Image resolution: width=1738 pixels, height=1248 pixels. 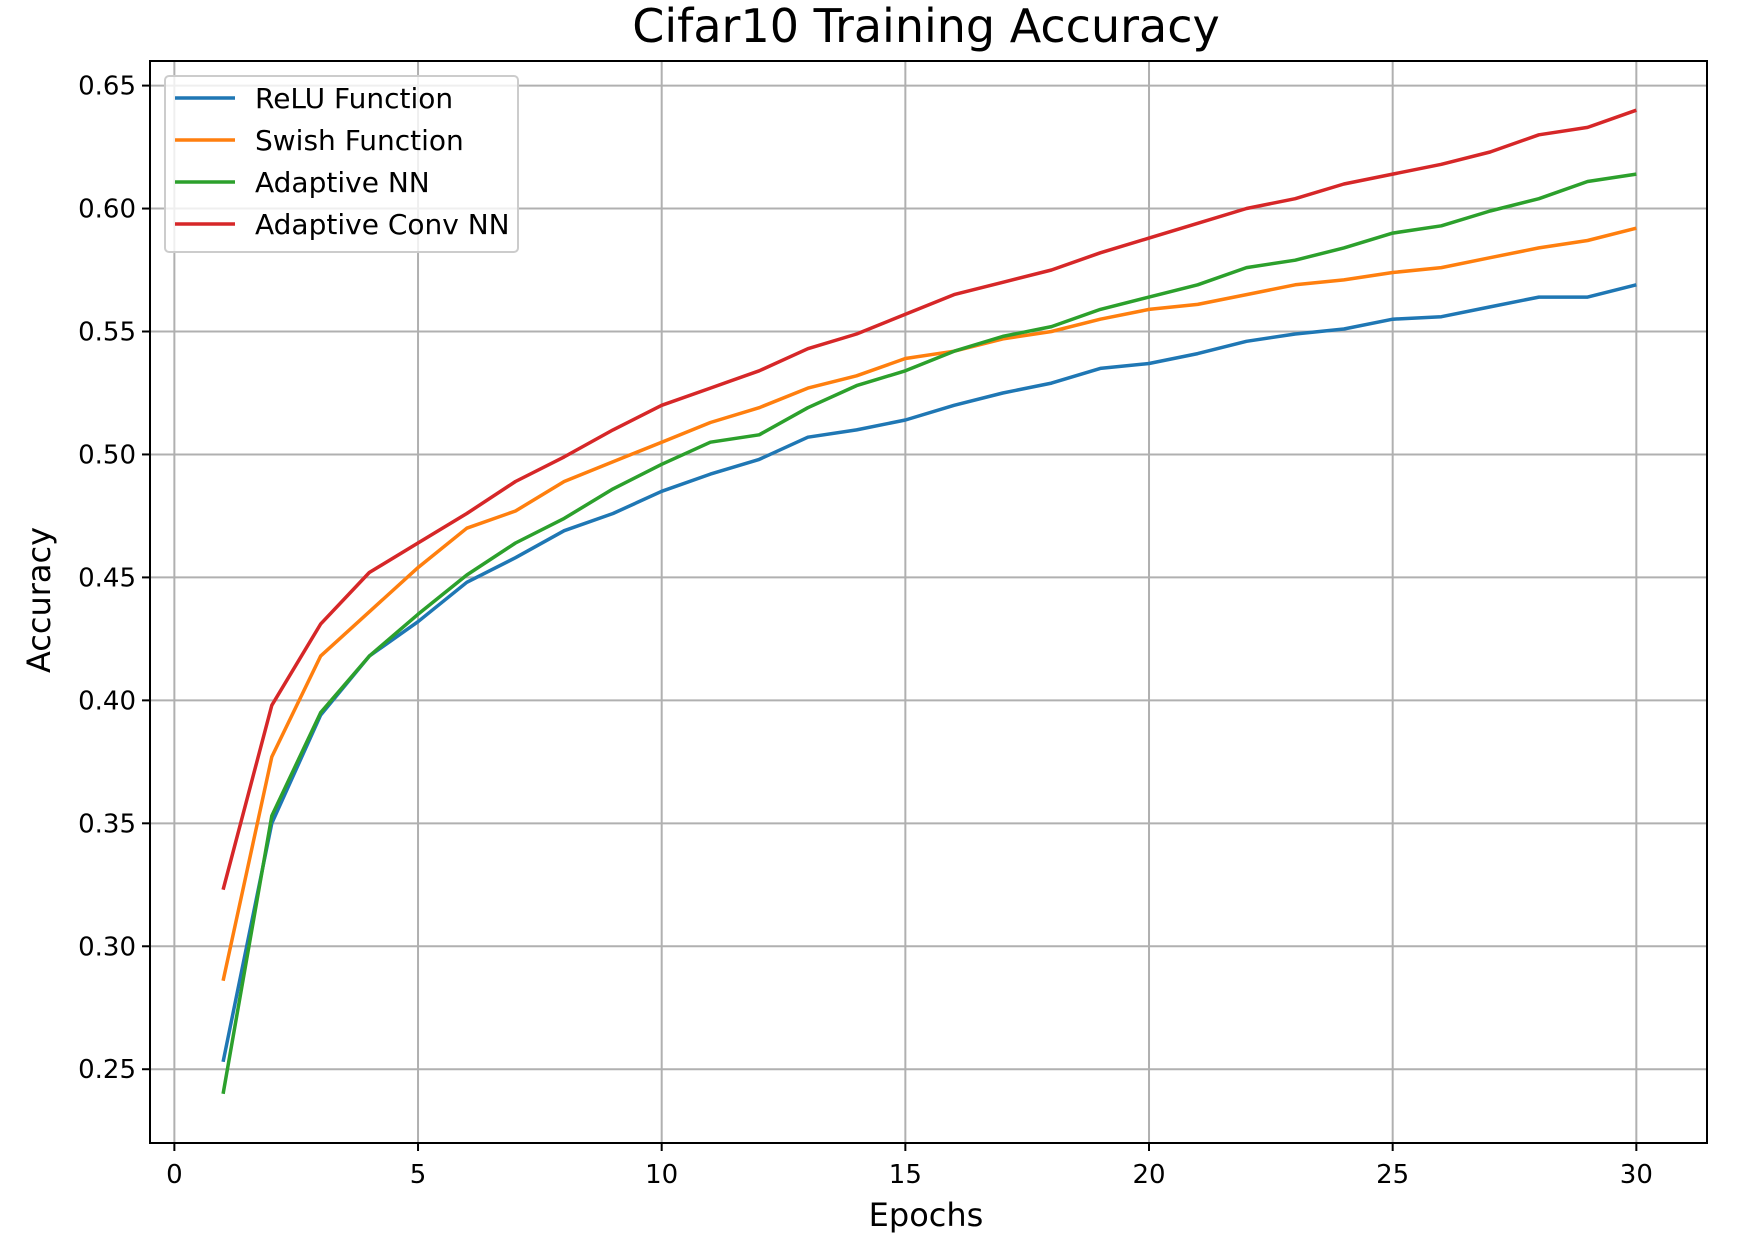 I want to click on x-tick-label: 15, so click(x=905, y=1175).